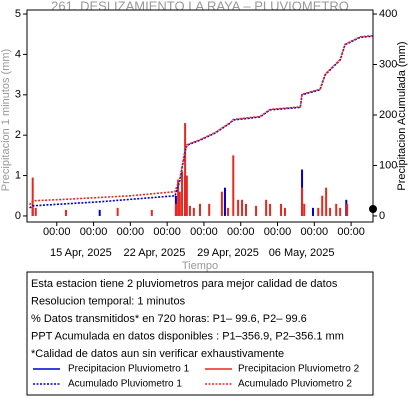  I want to click on date-tick-label: 15 Apr, 2025, so click(81, 253).